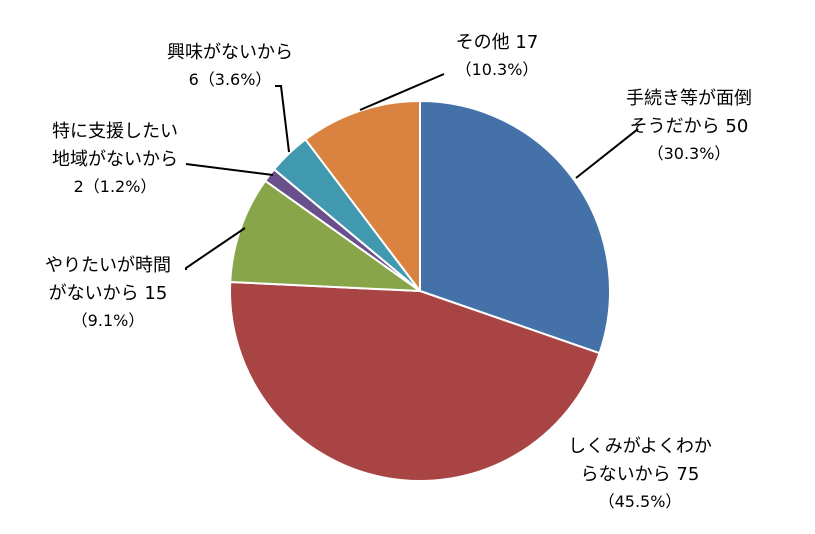 This screenshot has height=534, width=815. I want to click on slice-label-1: しくみがよくわか らないから 75 （45.5%）, so click(640, 473).